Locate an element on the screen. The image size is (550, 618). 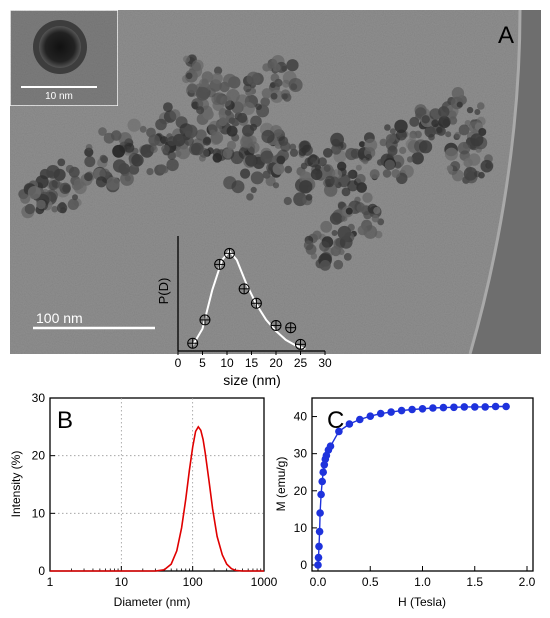
mag-x-tick-label: 1.5 is located at coordinates (474, 582).